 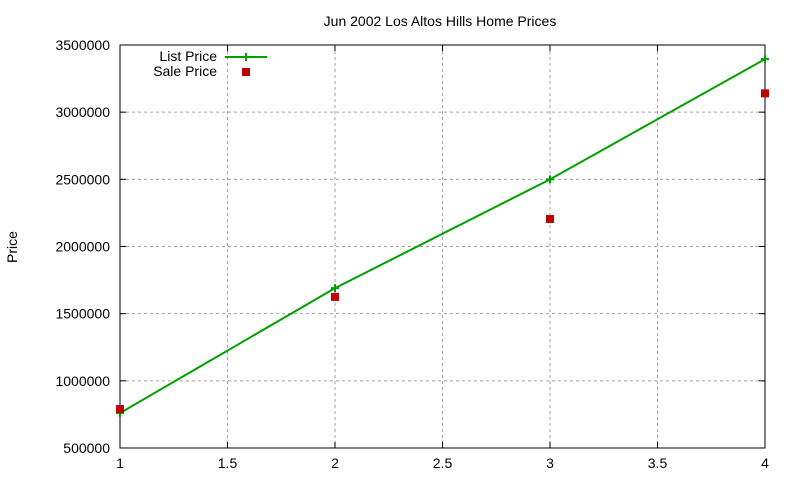 What do you see at coordinates (82, 112) in the screenshot?
I see `y-tick-label: 3000000` at bounding box center [82, 112].